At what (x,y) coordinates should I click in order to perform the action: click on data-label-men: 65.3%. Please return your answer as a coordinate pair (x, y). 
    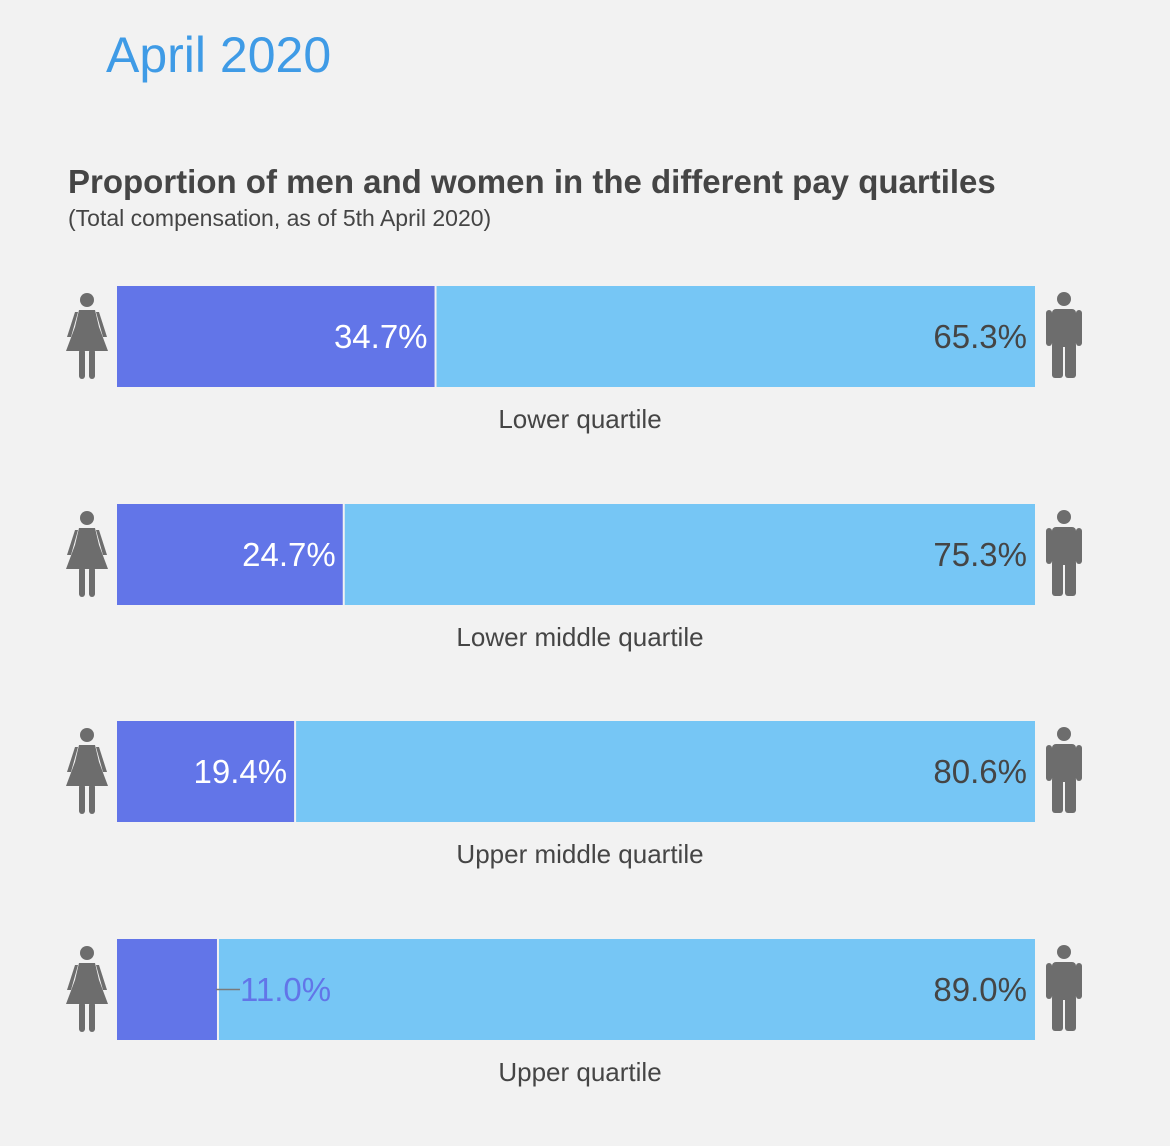
    Looking at the image, I should click on (980, 336).